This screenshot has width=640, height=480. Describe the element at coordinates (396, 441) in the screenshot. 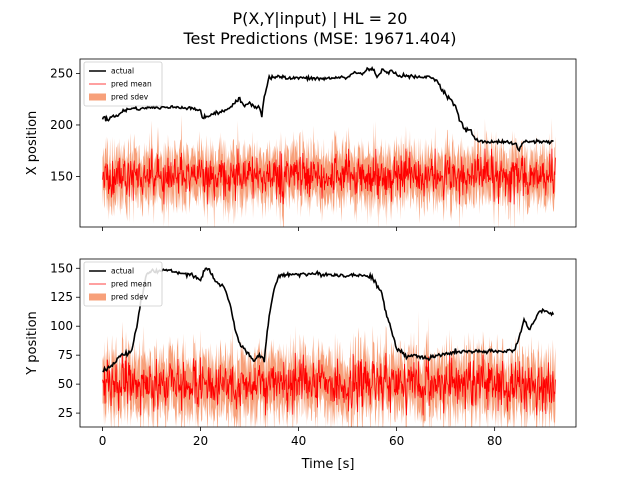

I see `x-tick-label: 60` at that location.